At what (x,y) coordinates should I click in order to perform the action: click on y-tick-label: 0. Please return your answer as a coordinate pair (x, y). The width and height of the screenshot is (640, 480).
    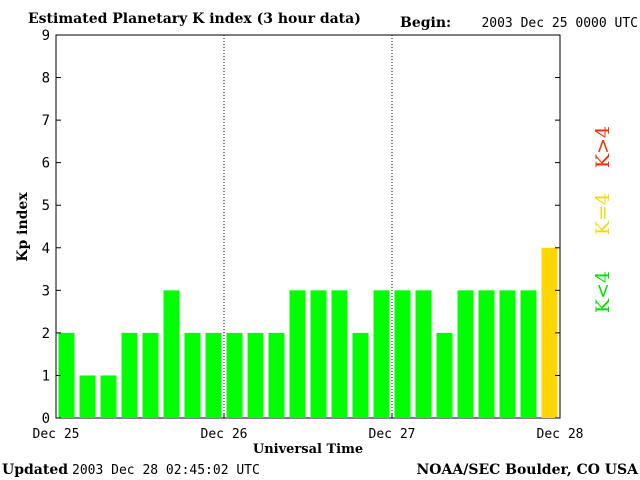
    Looking at the image, I should click on (46, 419).